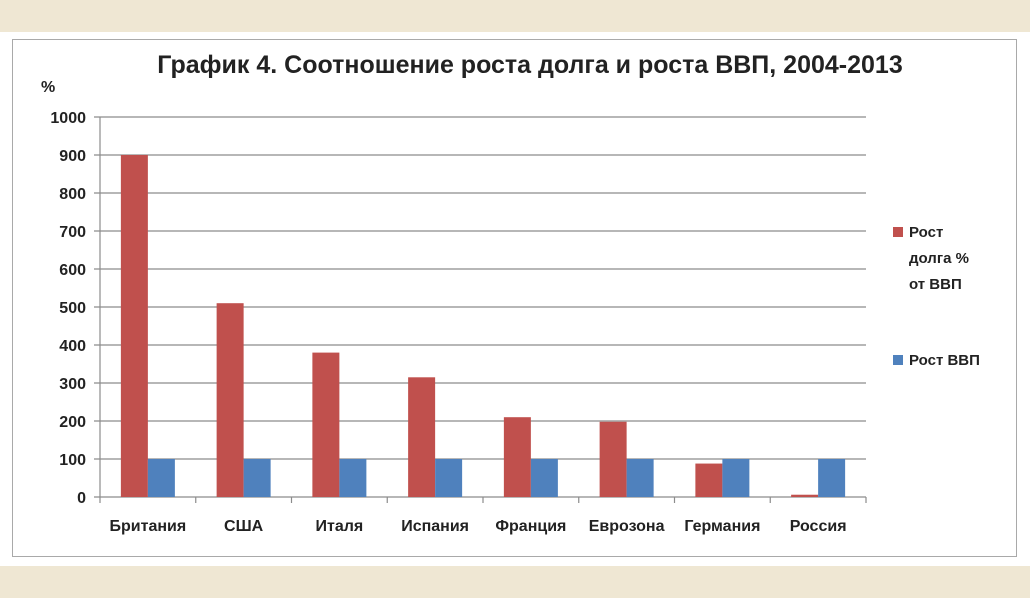  What do you see at coordinates (72, 460) in the screenshot?
I see `y-tick-label: 100` at bounding box center [72, 460].